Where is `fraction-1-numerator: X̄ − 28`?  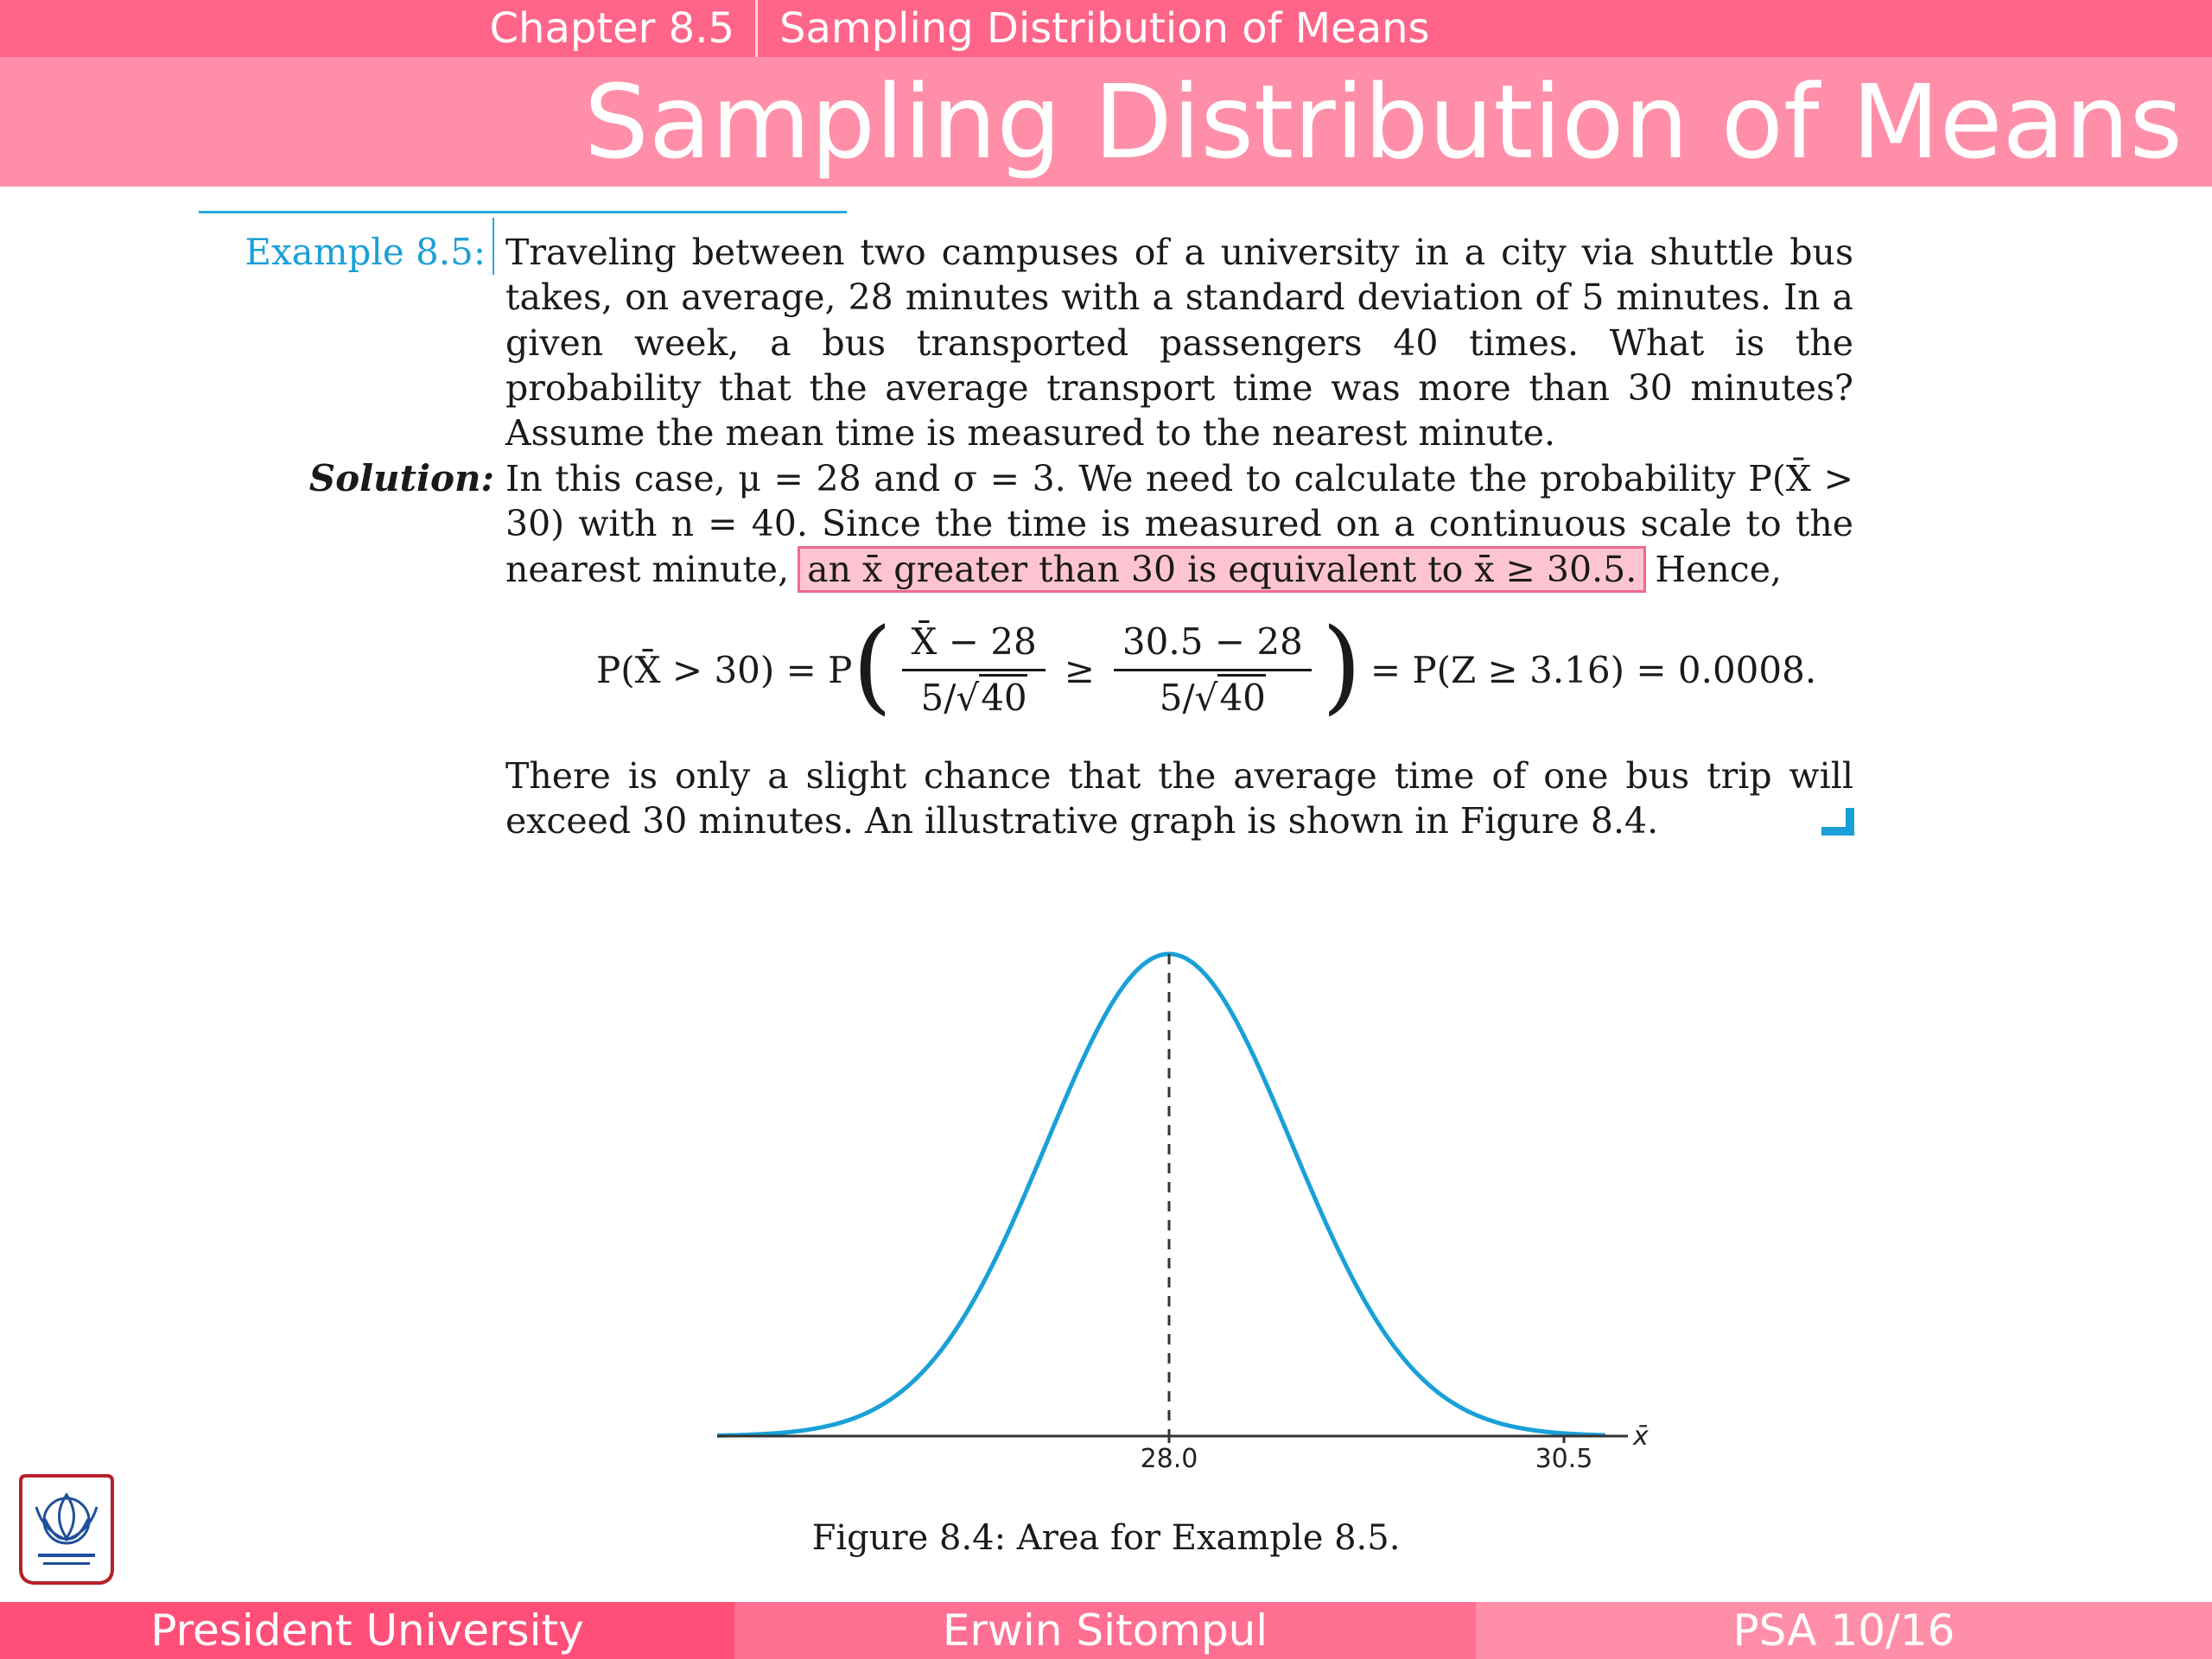 fraction-1-numerator: X̄ − 28 is located at coordinates (974, 645).